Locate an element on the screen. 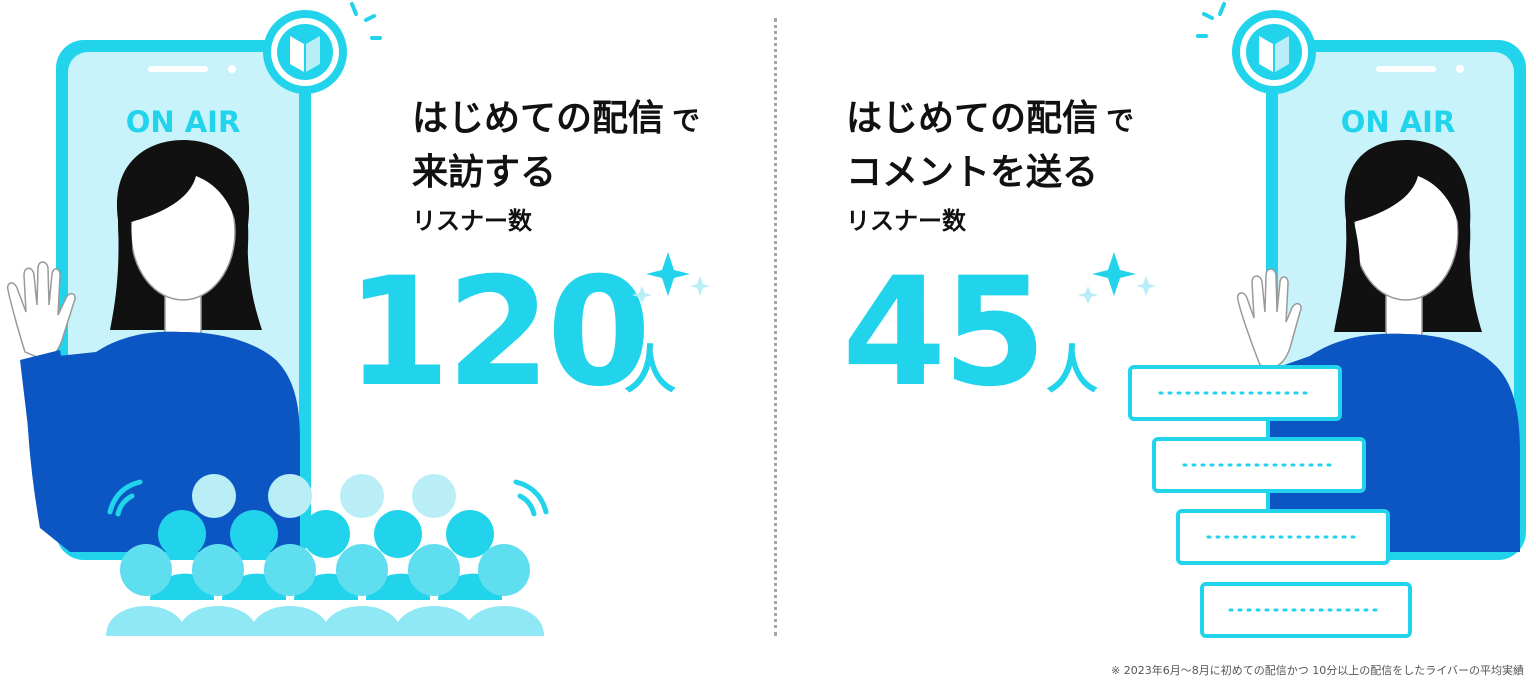 The image size is (1536, 682). left-stat-unit: 人 is located at coordinates (650, 371).